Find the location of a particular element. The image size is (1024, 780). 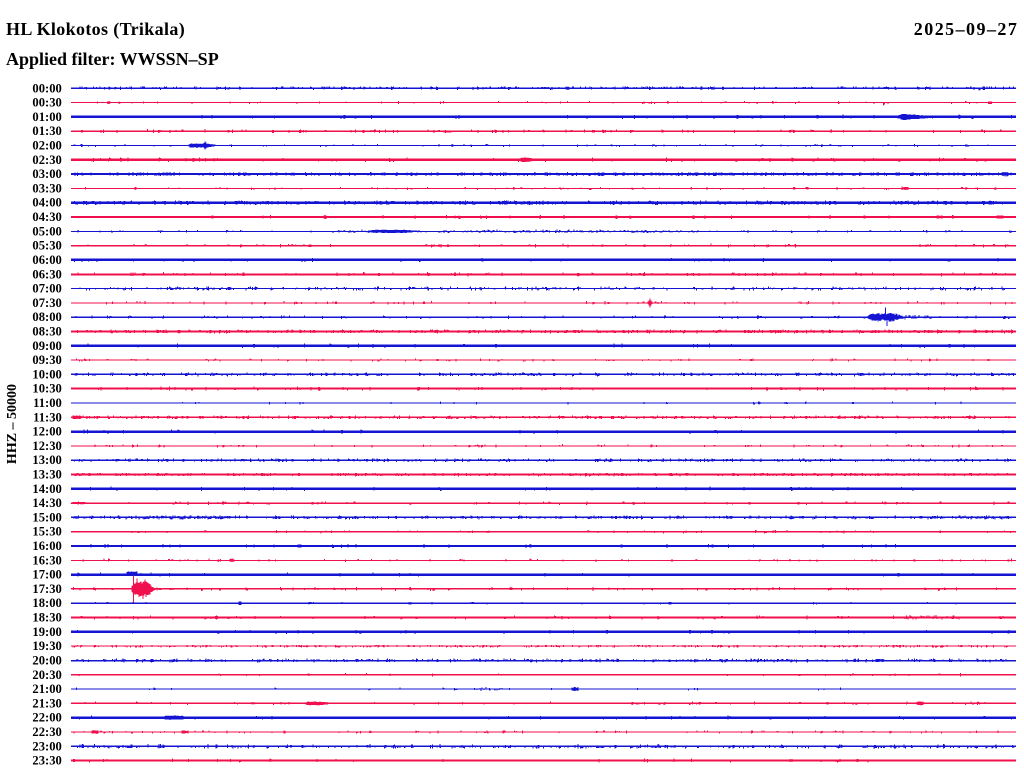

svg-text: 07:30 is located at coordinates (46, 303).